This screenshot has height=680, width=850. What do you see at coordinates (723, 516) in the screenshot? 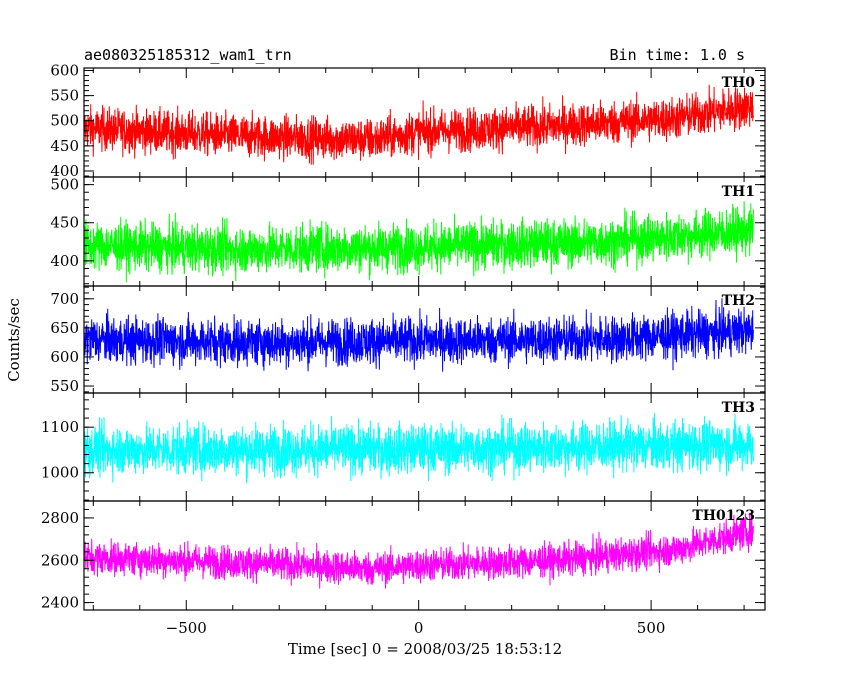
I see `panel-label-th0123: TH0123` at bounding box center [723, 516].